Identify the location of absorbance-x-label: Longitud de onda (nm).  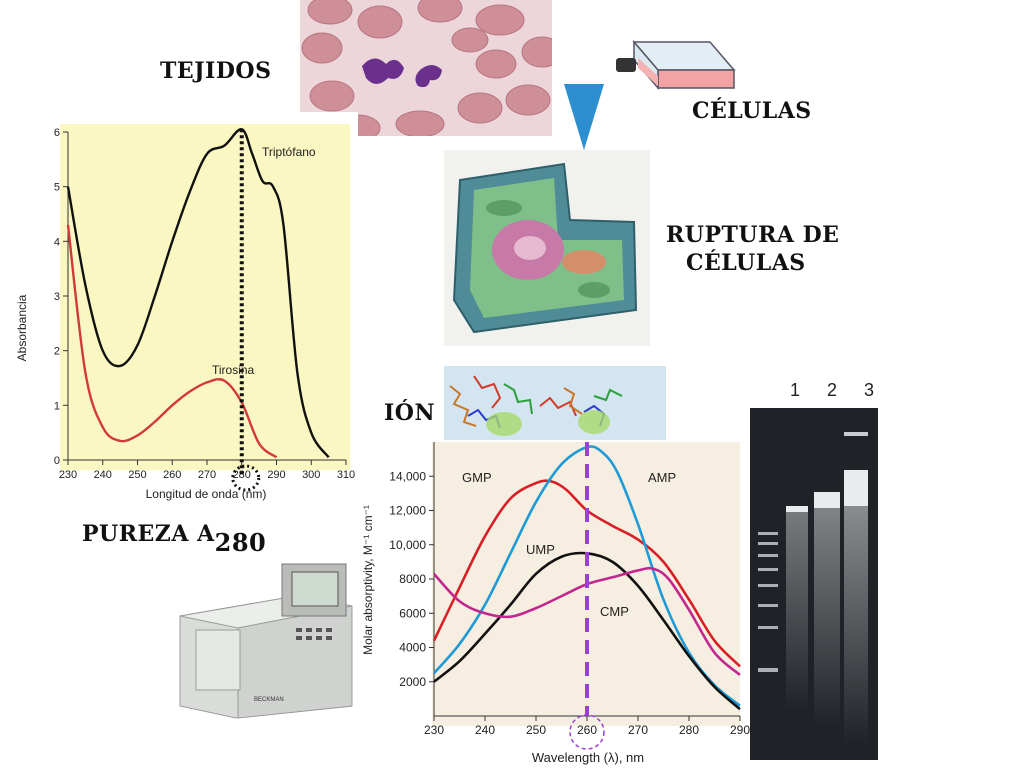
(206, 494).